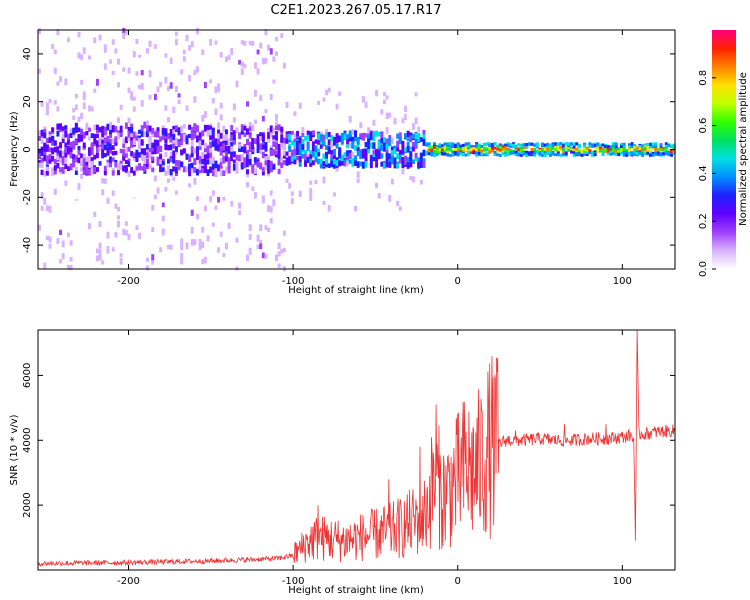 This screenshot has height=600, width=750. Describe the element at coordinates (14, 449) in the screenshot. I see `snr-y-label: SNR (10 * v/v)` at that location.